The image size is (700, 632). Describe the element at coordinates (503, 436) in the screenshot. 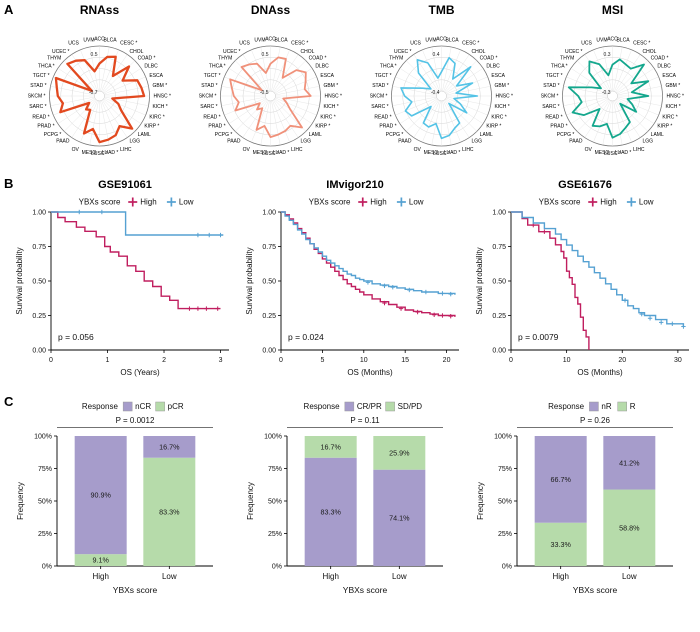

I see `svg-text: 100%` at that location.